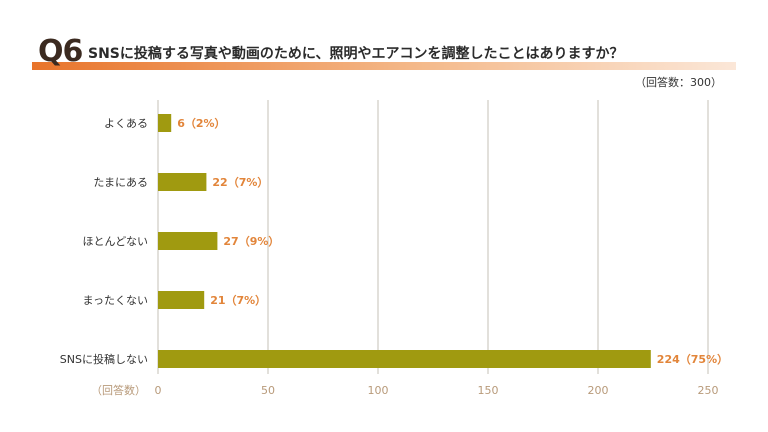 The image size is (768, 432). What do you see at coordinates (120, 182) in the screenshot?
I see `category-label: たまにある` at bounding box center [120, 182].